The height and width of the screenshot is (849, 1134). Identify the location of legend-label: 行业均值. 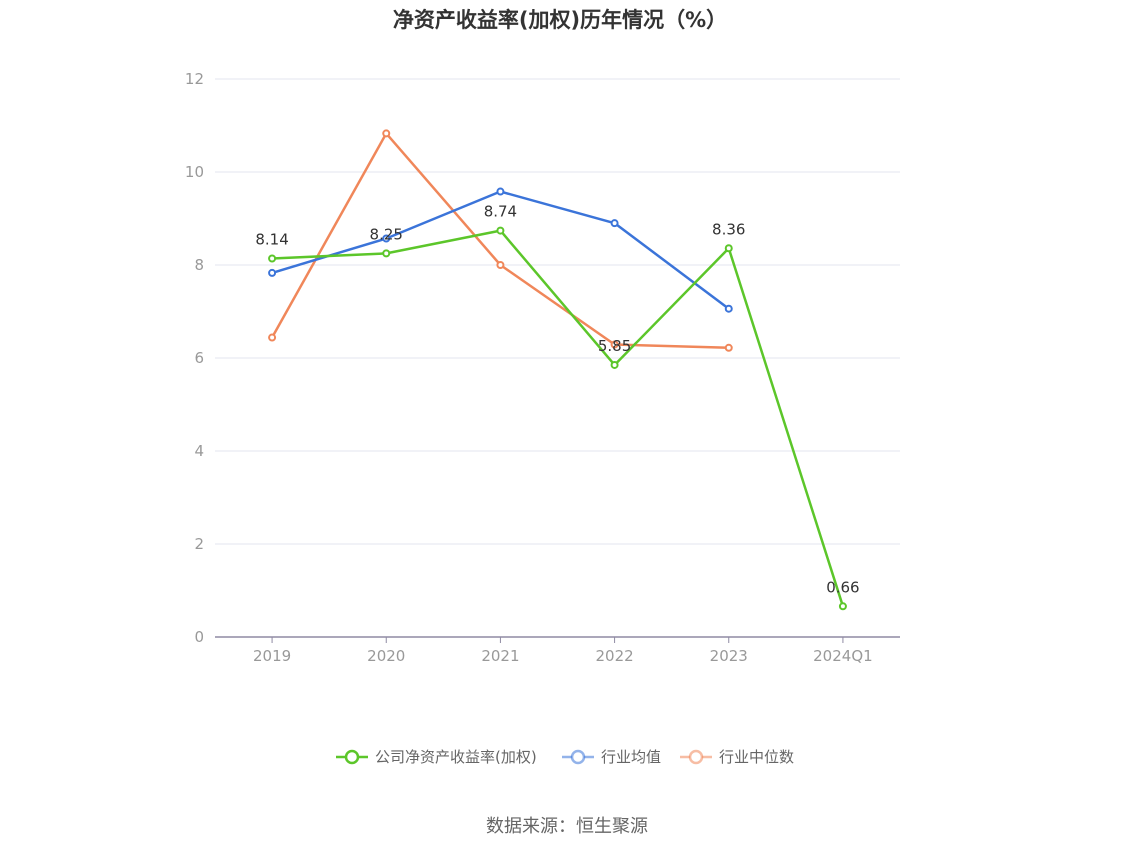
(631, 757).